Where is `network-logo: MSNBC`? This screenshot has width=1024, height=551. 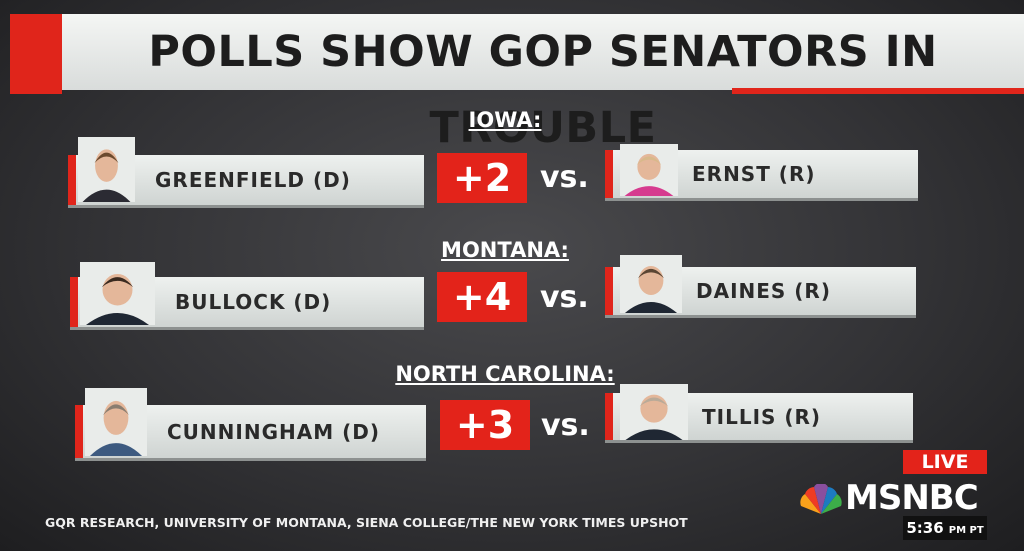 network-logo: MSNBC is located at coordinates (912, 498).